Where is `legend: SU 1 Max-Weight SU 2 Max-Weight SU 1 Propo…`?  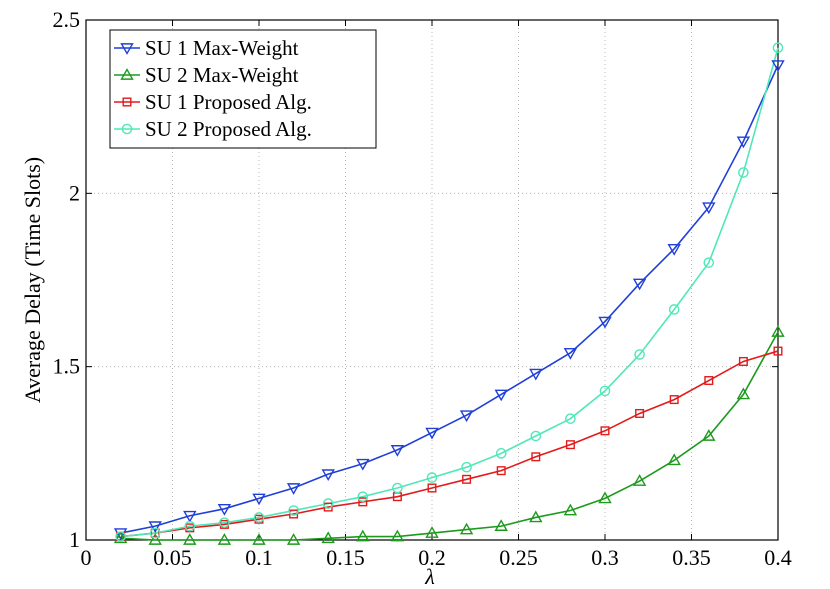
legend: SU 1 Max-Weight SU 2 Max-Weight SU 1 Propo… is located at coordinates (243, 89).